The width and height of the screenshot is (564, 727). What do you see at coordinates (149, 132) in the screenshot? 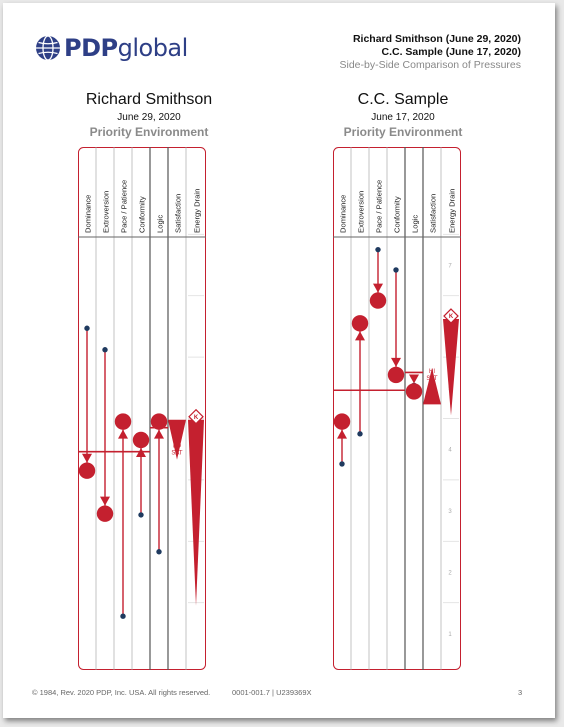
I see `profile-1-section: Priority Environment` at bounding box center [149, 132].